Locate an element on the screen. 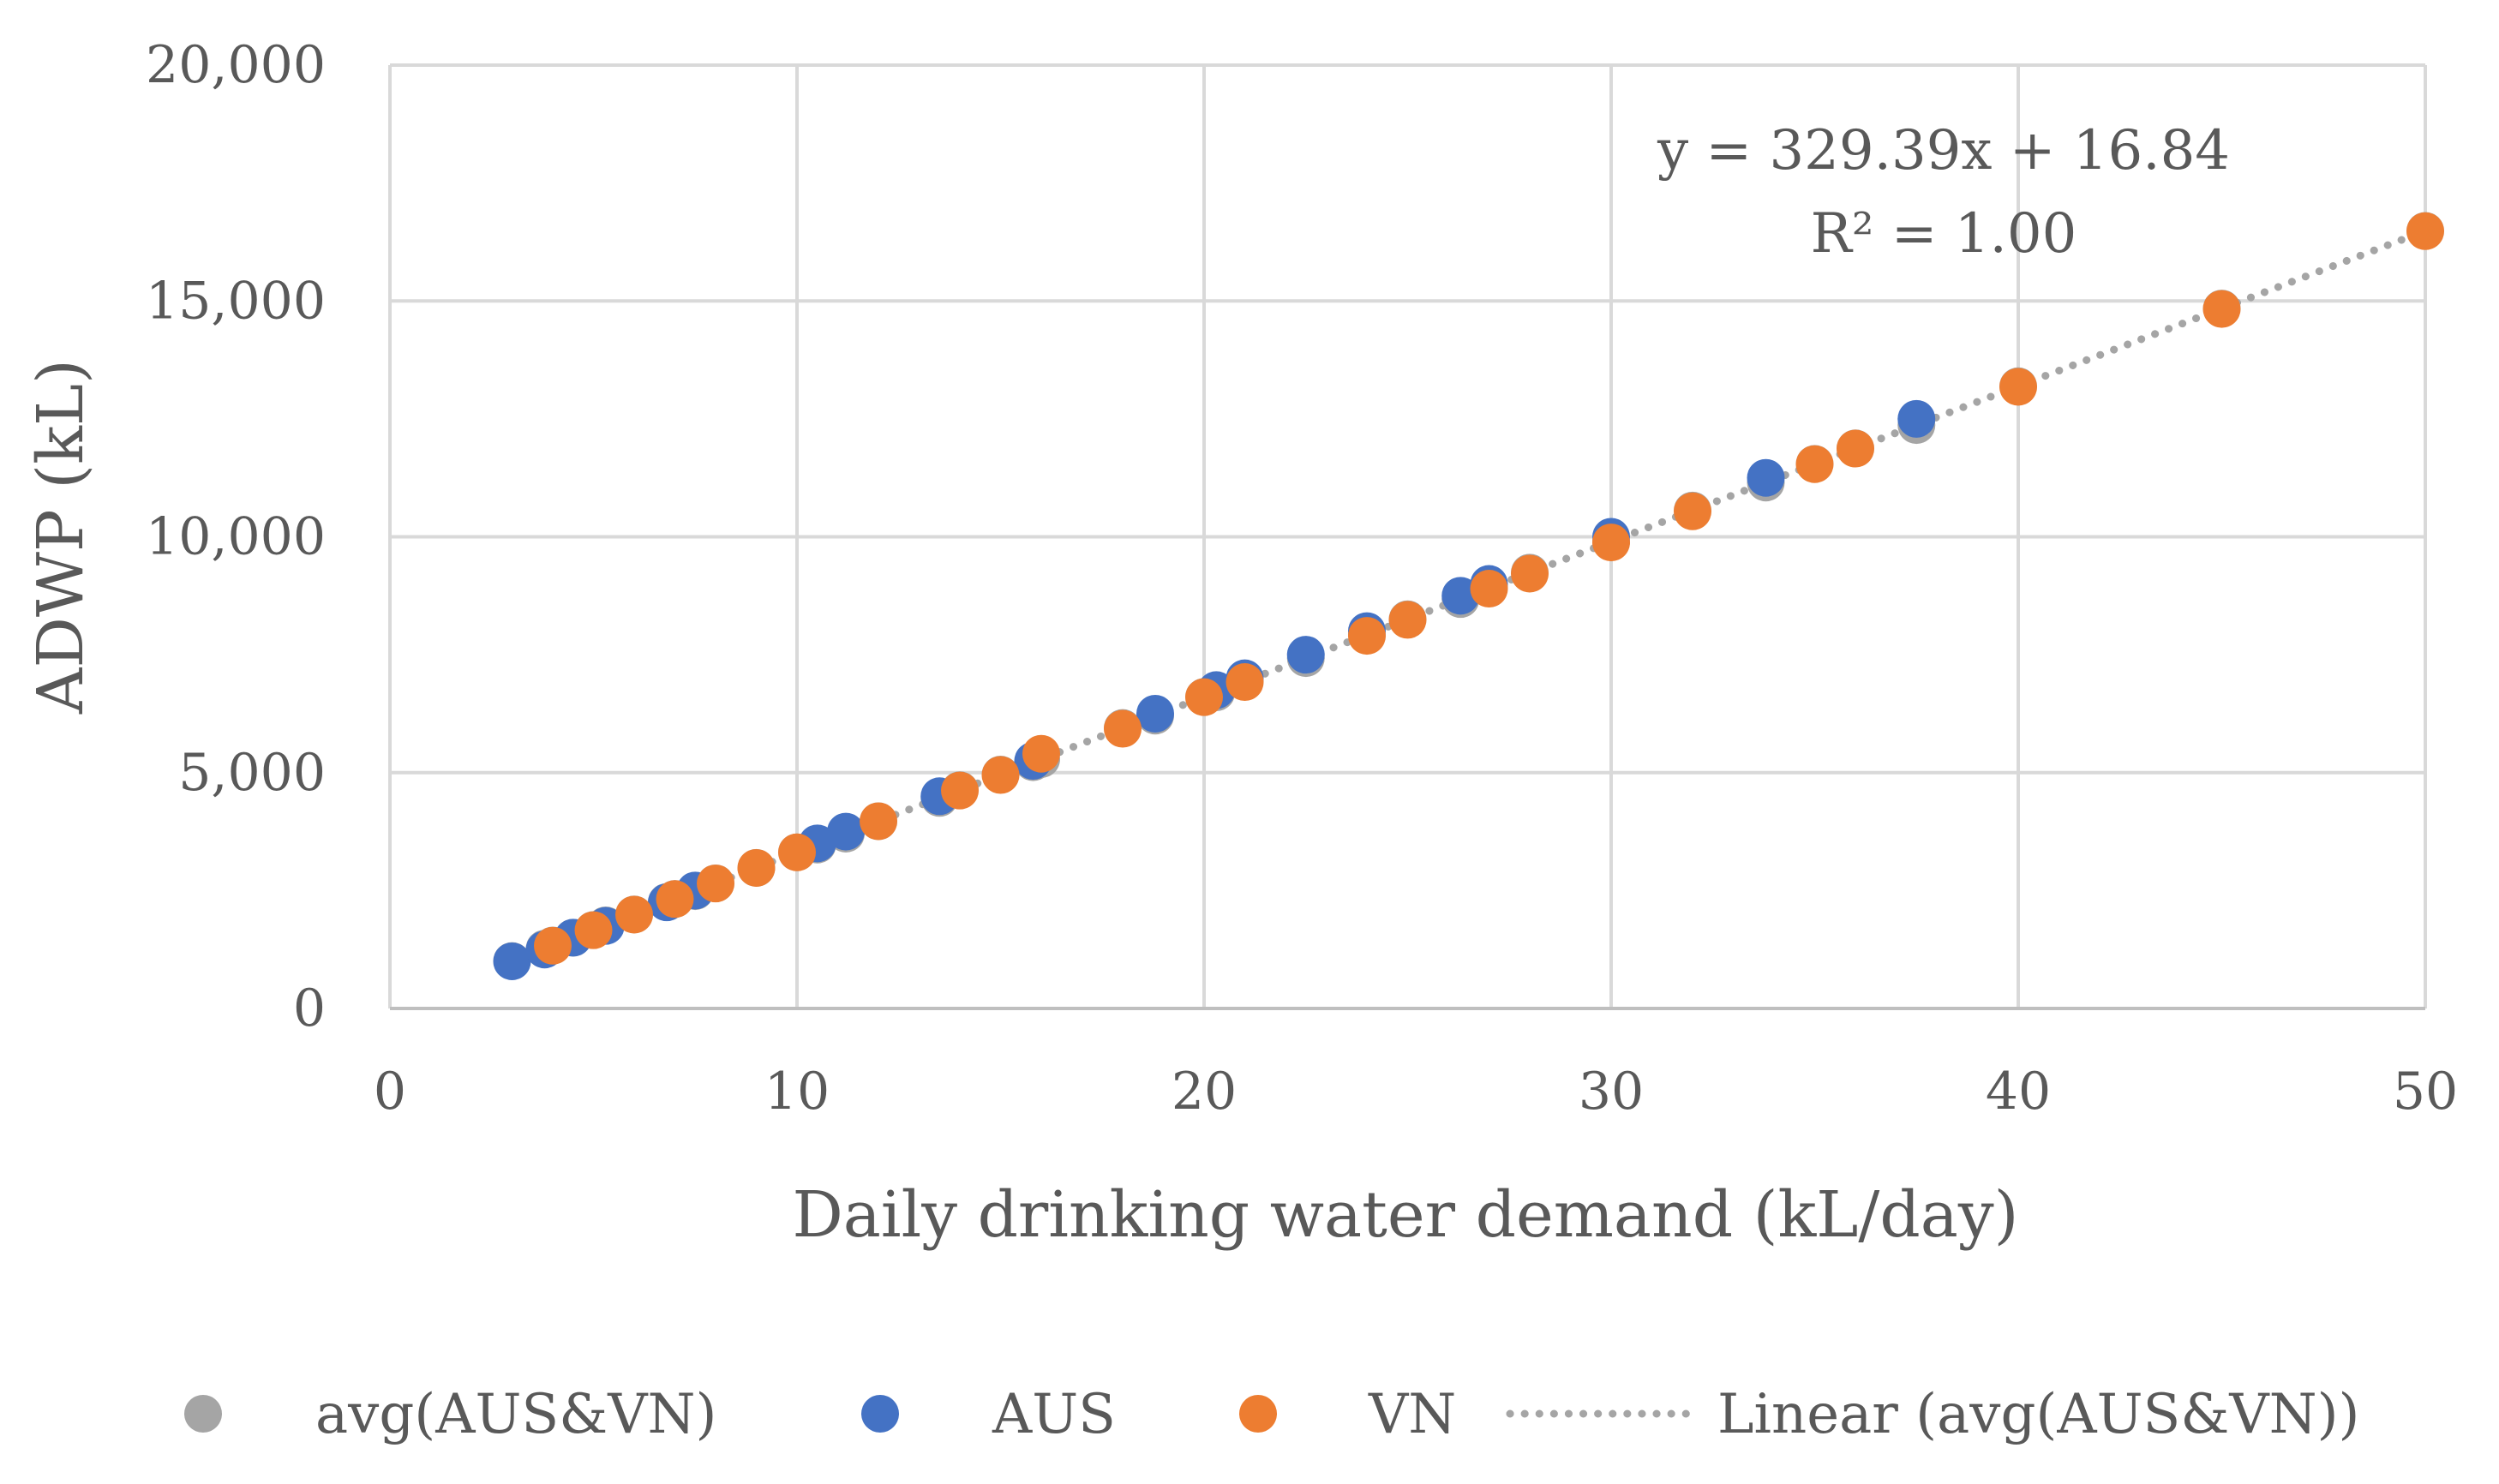  legend-label-linear: Linear (avg(AUS&VN)) is located at coordinates (2038, 1414).